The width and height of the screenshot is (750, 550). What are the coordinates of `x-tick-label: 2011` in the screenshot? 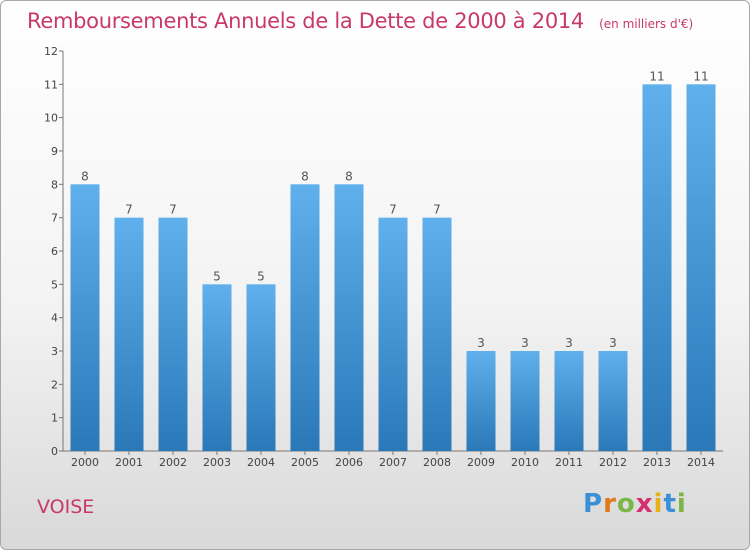 It's located at (569, 462).